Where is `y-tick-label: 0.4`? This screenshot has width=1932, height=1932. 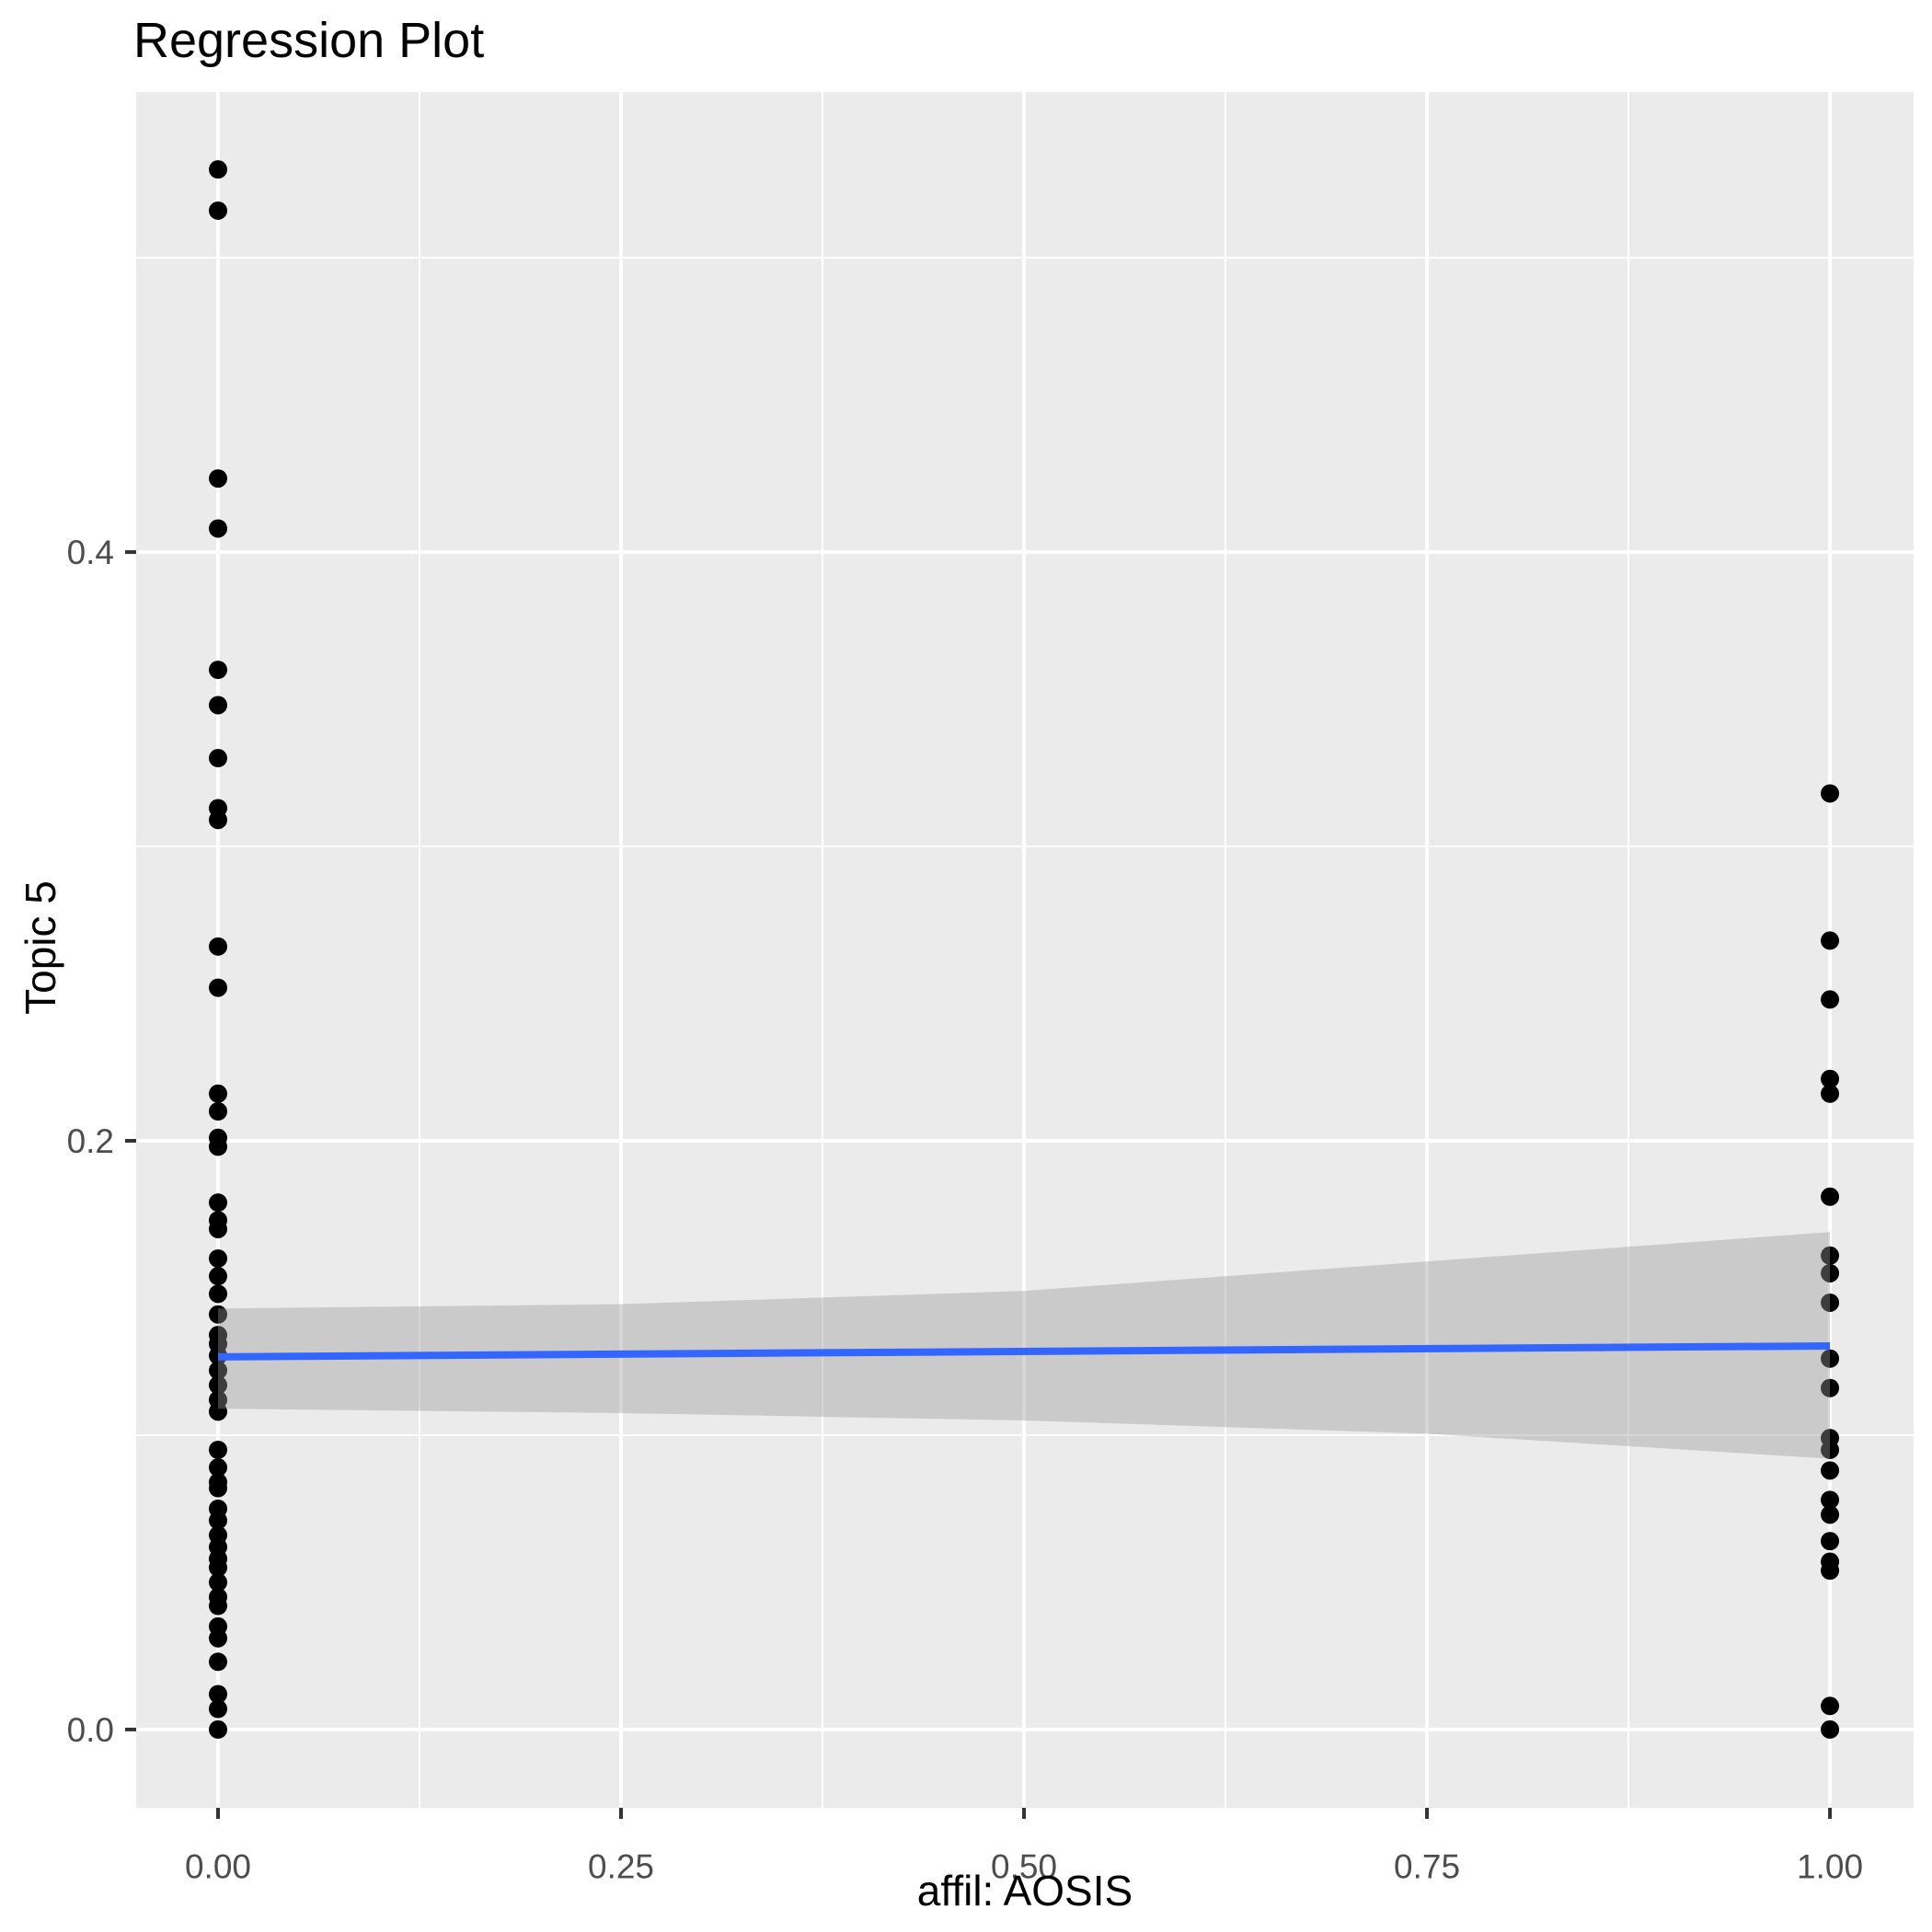 y-tick-label: 0.4 is located at coordinates (90, 552).